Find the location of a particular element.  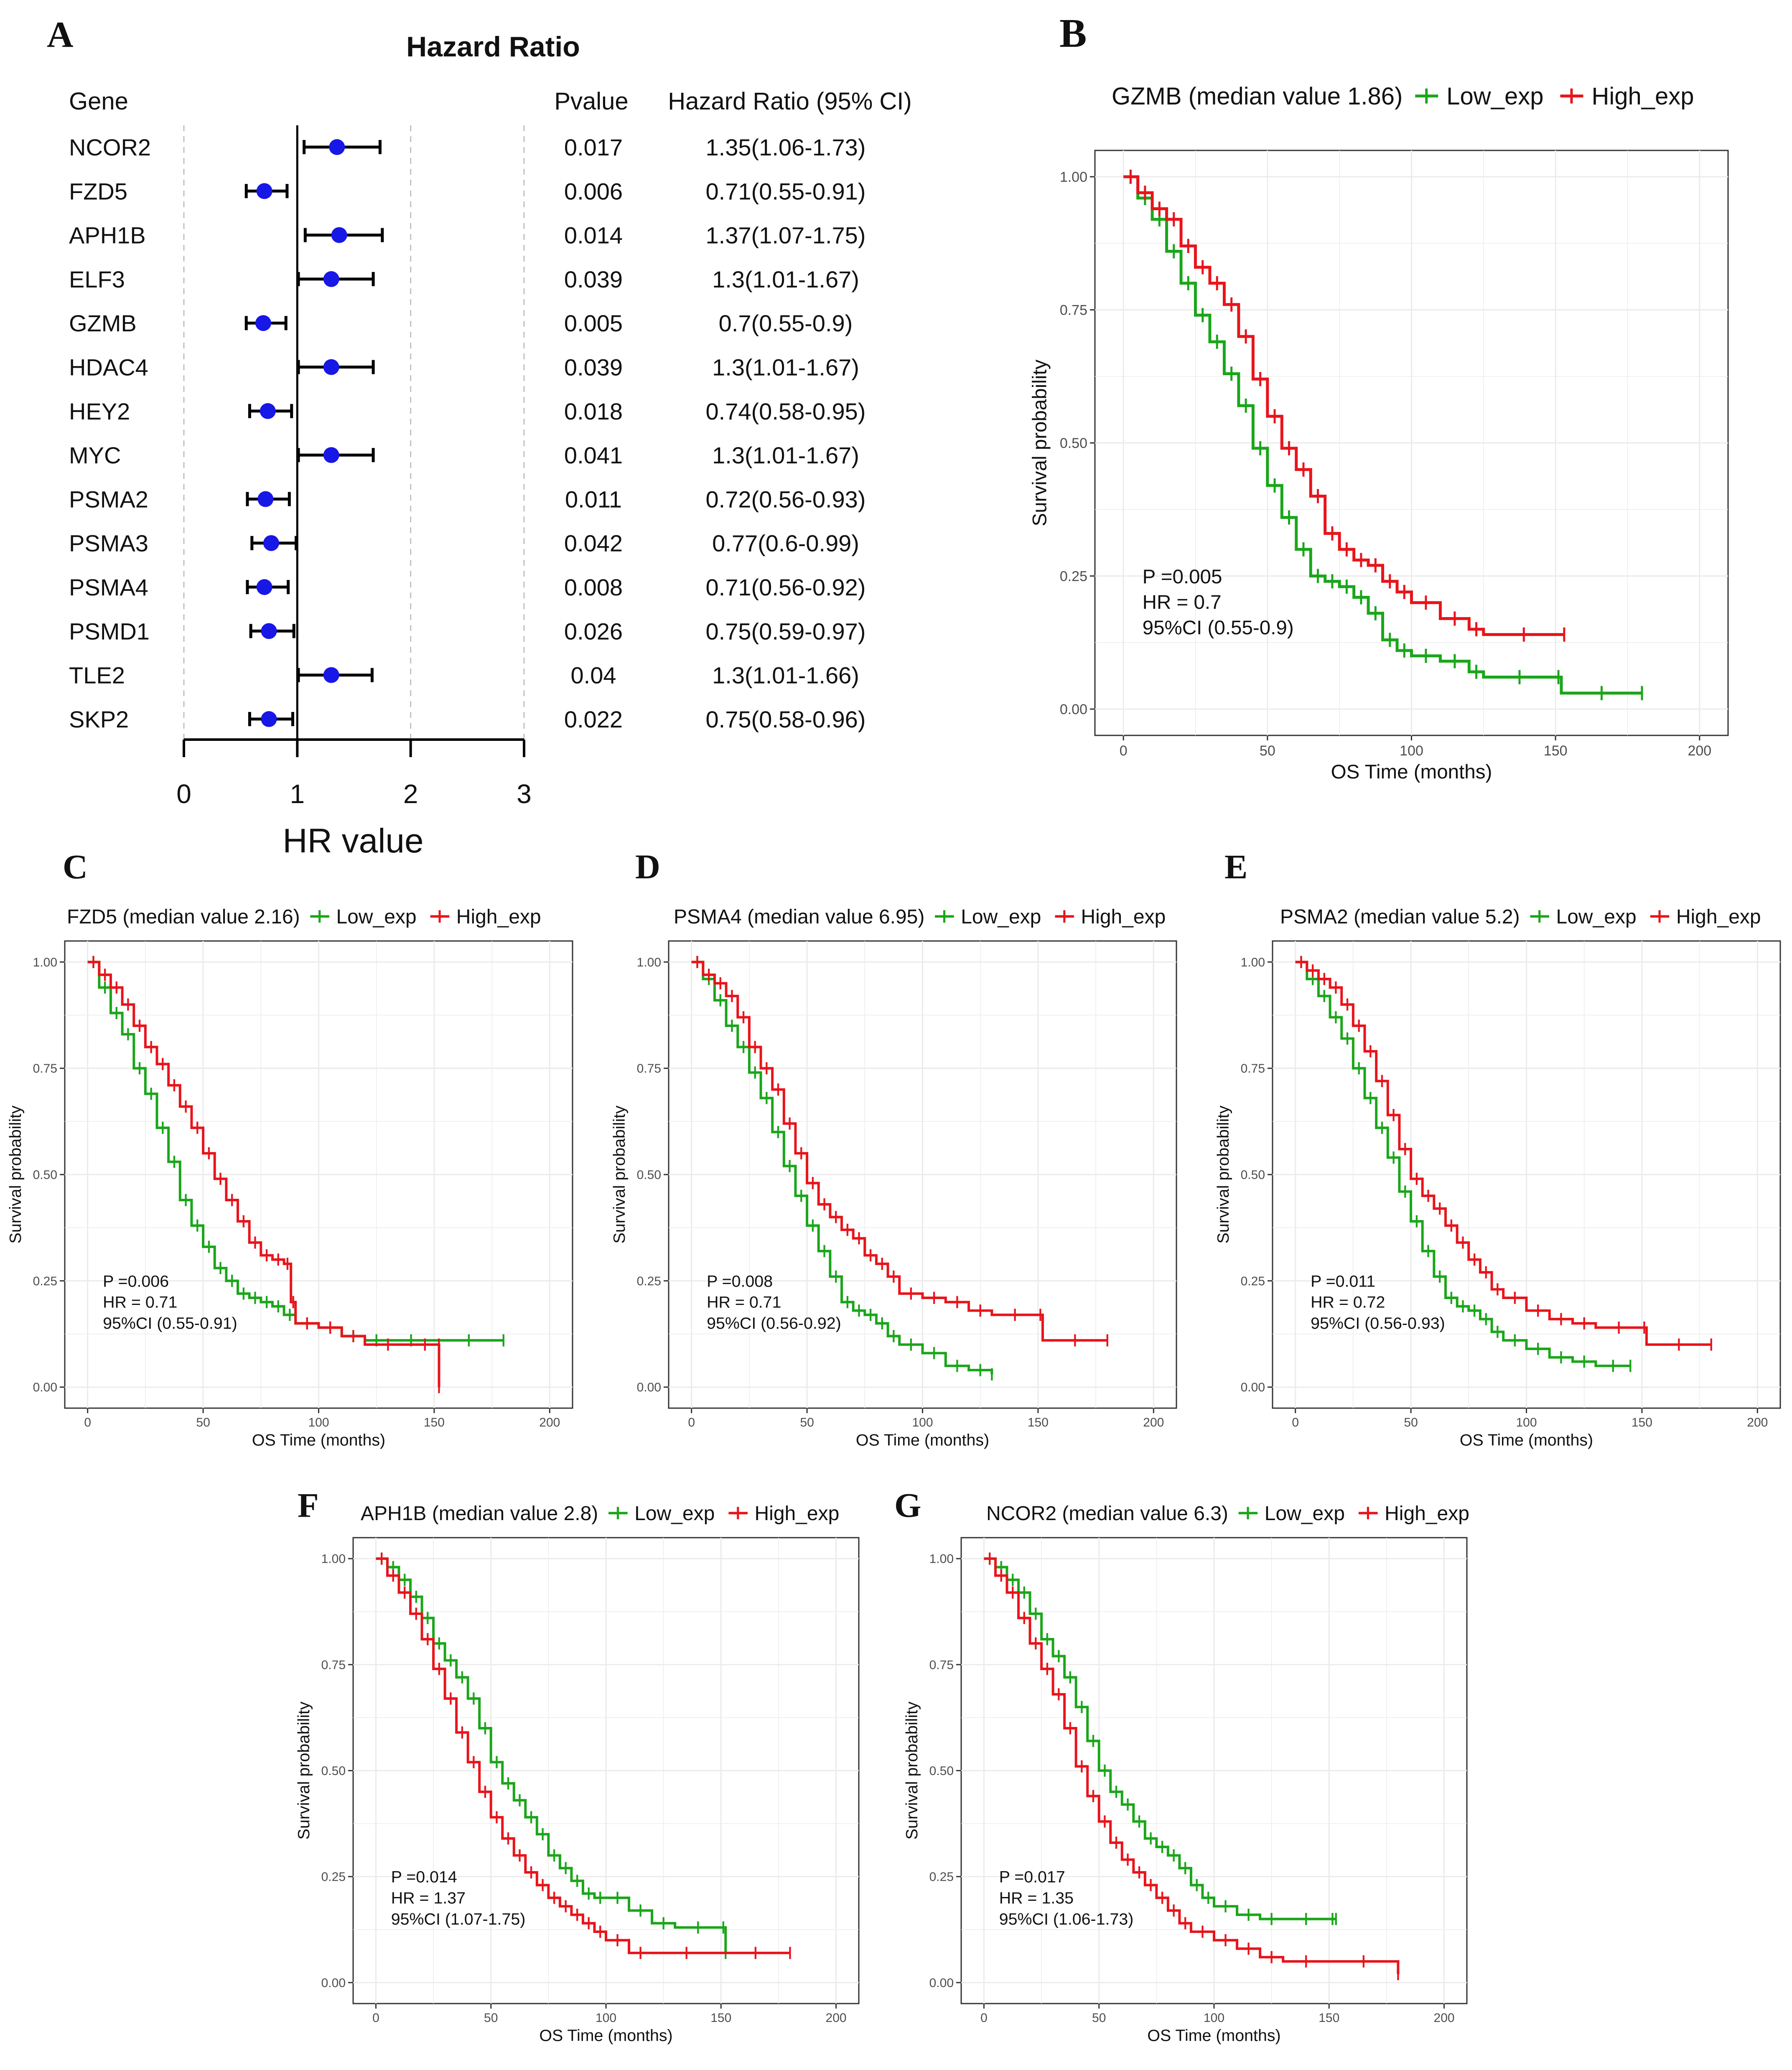

legend-high-label: High_exp is located at coordinates (498, 917).